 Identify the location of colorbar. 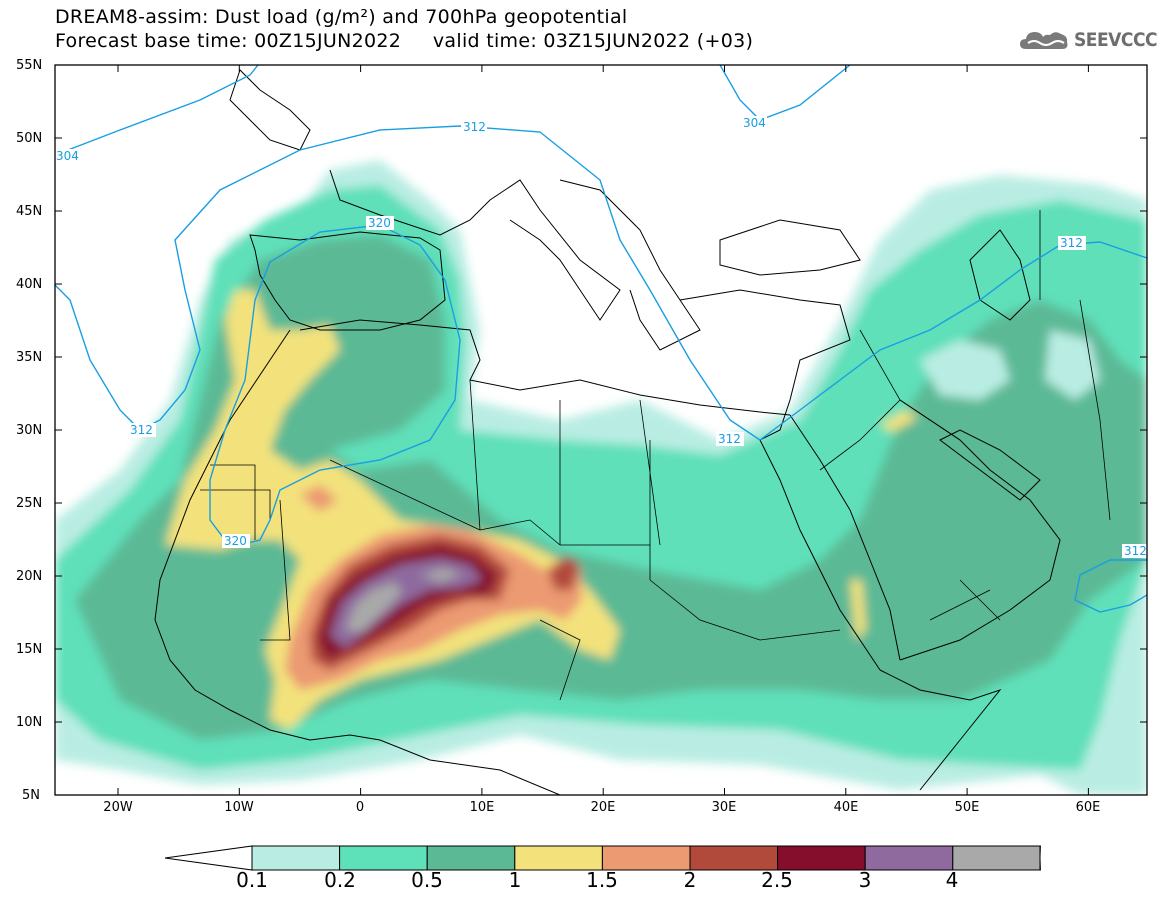
(602, 858).